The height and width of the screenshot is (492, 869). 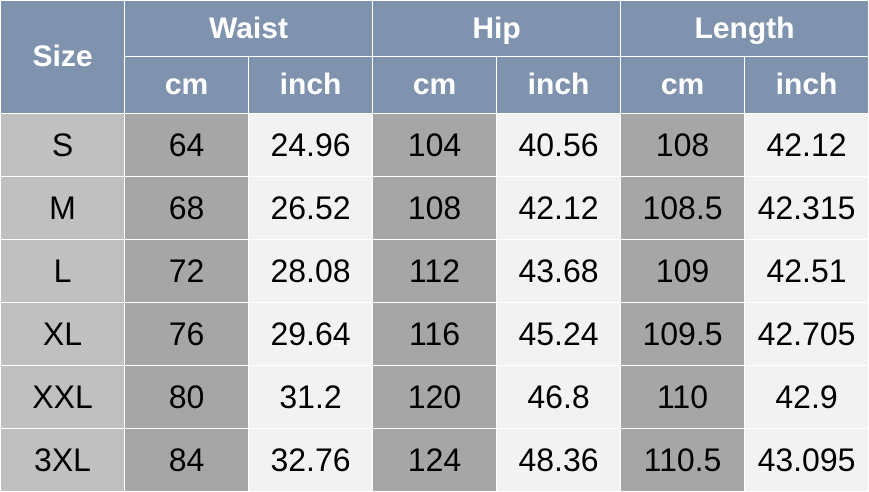 I want to click on length-cm-cell: 108, so click(x=682, y=145).